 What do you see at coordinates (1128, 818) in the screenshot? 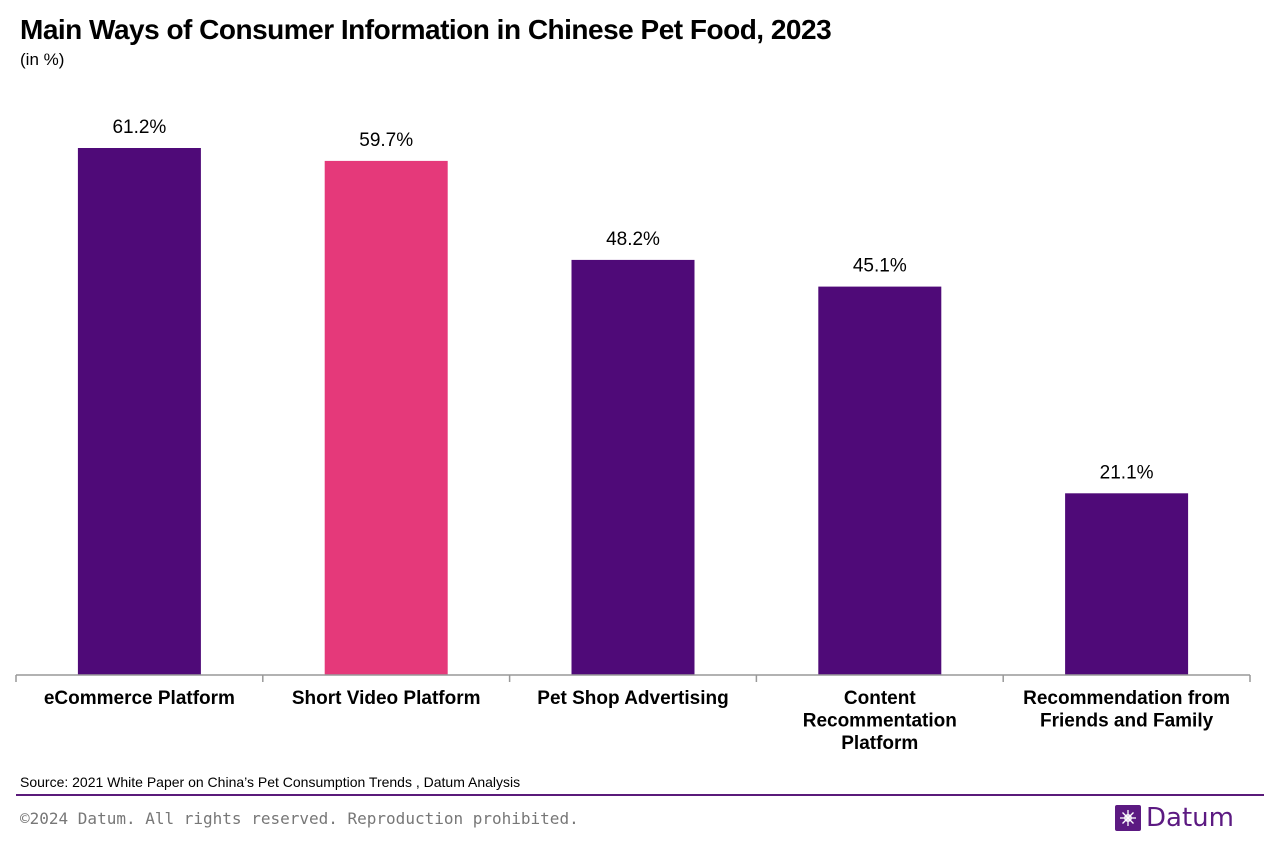
I see `datum-logo-icon` at bounding box center [1128, 818].